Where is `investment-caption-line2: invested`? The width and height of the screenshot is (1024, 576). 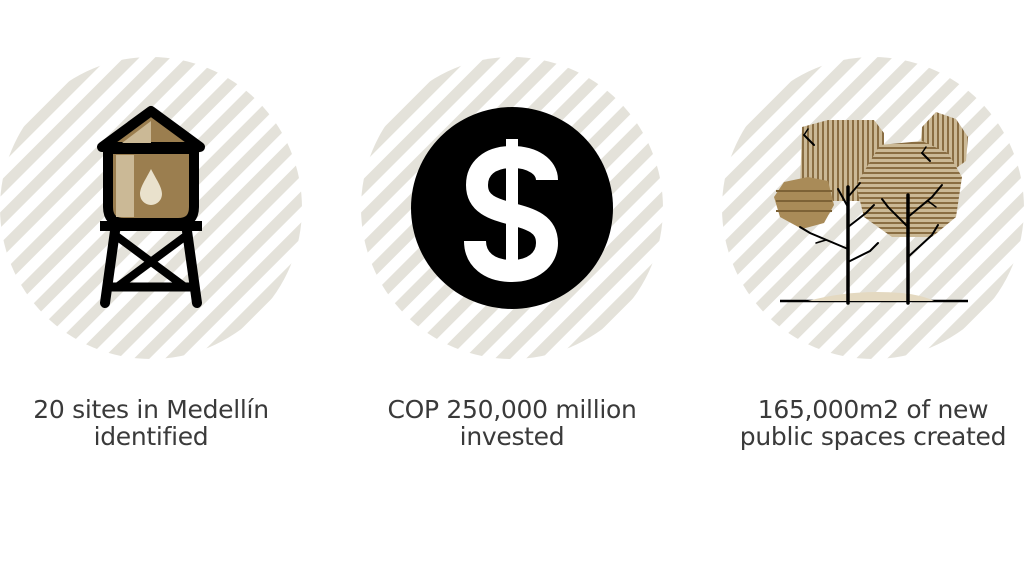 investment-caption-line2: invested is located at coordinates (512, 436).